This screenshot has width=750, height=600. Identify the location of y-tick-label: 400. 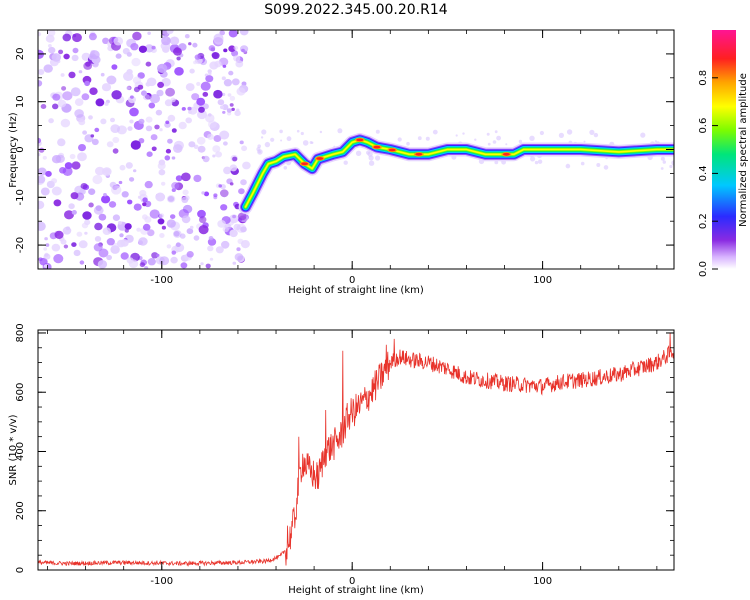
(20, 451).